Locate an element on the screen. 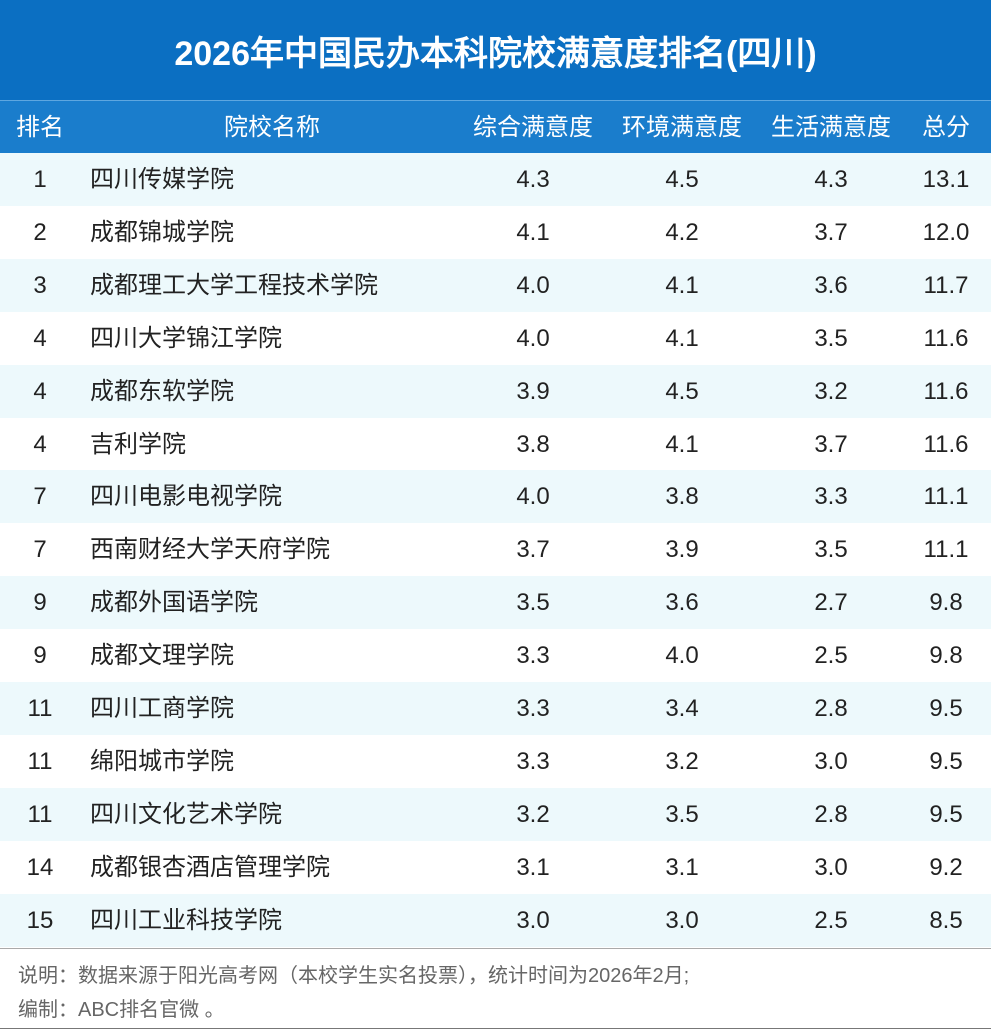 The width and height of the screenshot is (991, 1029). table-row: 11 绵阳城市学院 3.3 3.2 3.0 9.5 is located at coordinates (495, 761).